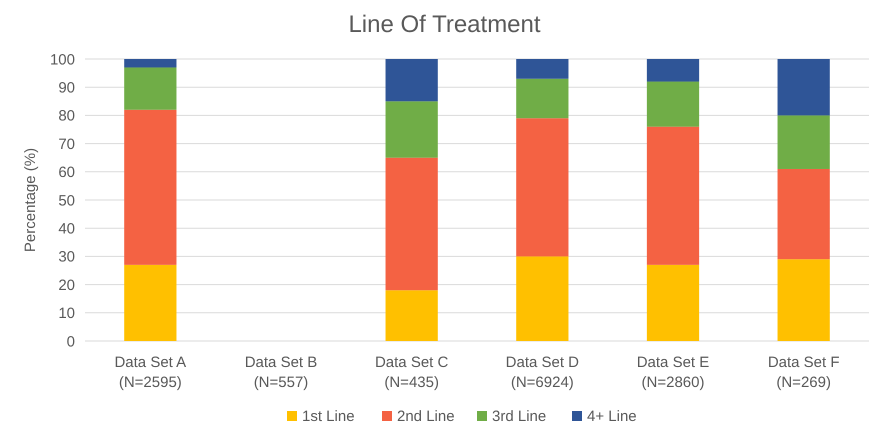 This screenshot has height=433, width=889. Describe the element at coordinates (62, 59) in the screenshot. I see `y-tick-label: 100` at that location.